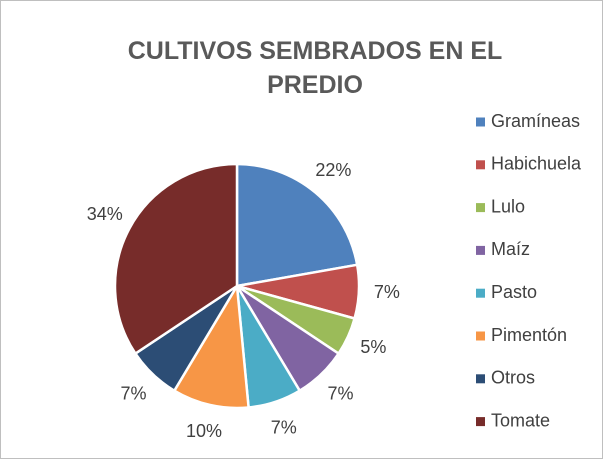  Describe the element at coordinates (508, 206) in the screenshot. I see `legend-label: Lulo` at that location.